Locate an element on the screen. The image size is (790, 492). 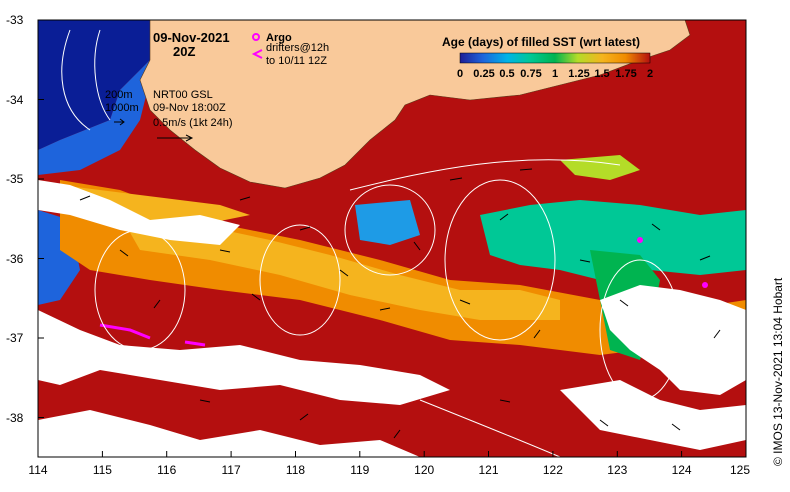
no-data-region-east is located at coordinates (673, 340).